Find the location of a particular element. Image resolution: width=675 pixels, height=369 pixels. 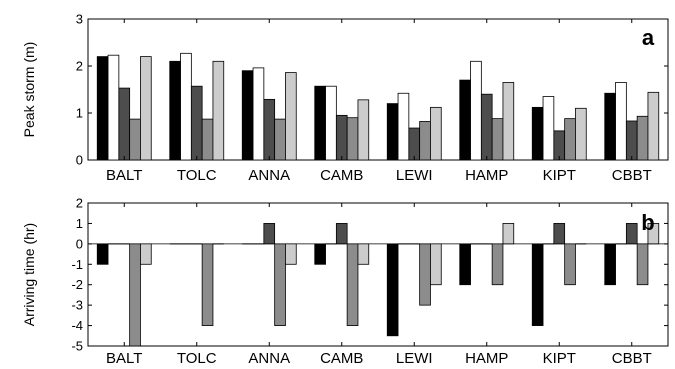

y-tick-label: 3 is located at coordinates (79, 19).